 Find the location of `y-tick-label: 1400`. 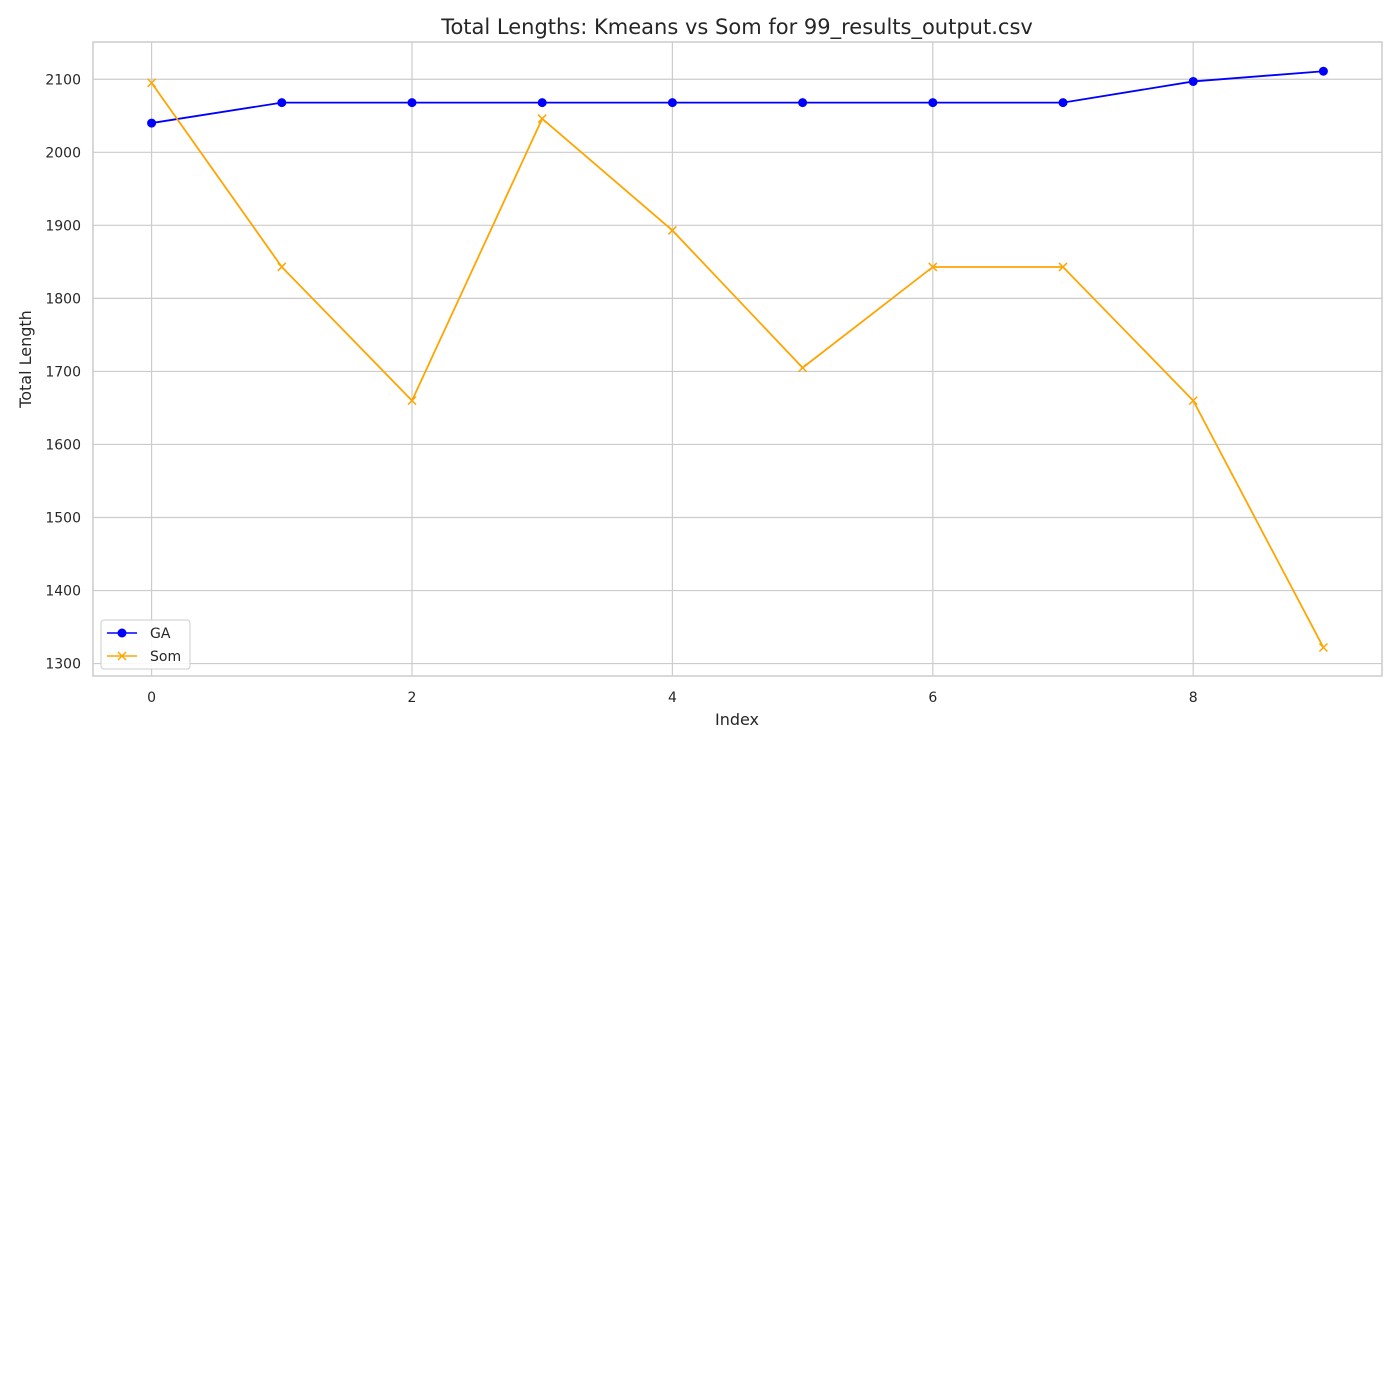

y-tick-label: 1400 is located at coordinates (63, 592).